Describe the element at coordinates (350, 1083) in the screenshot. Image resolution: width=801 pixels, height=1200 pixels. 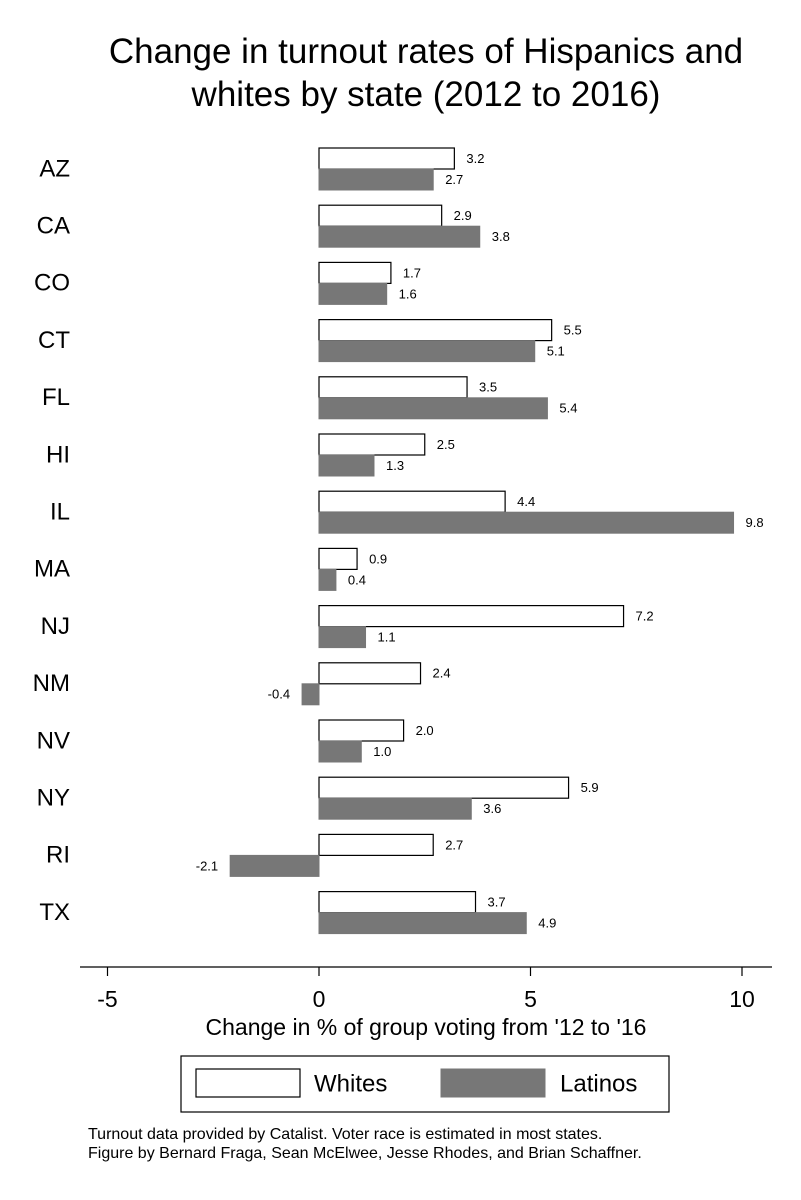
I see `legend-label-whites: Whites` at that location.